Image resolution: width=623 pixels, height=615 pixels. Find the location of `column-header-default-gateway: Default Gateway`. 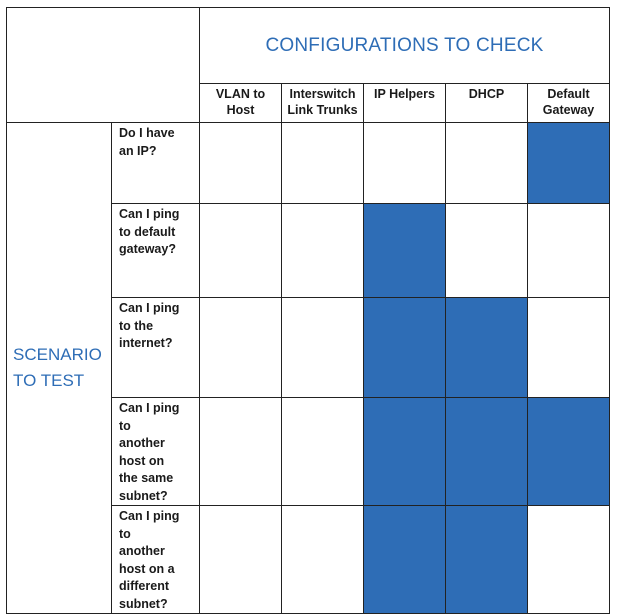

column-header-default-gateway: Default Gateway is located at coordinates (568, 103).